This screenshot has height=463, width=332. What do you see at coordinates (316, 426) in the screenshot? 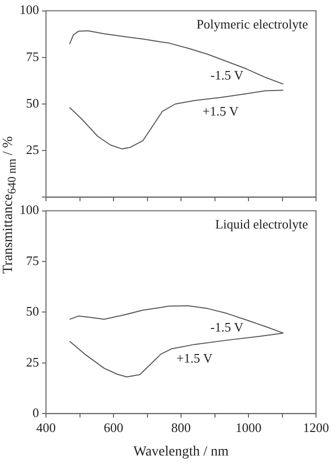
I see `x-tick-label: 1200` at bounding box center [316, 426].